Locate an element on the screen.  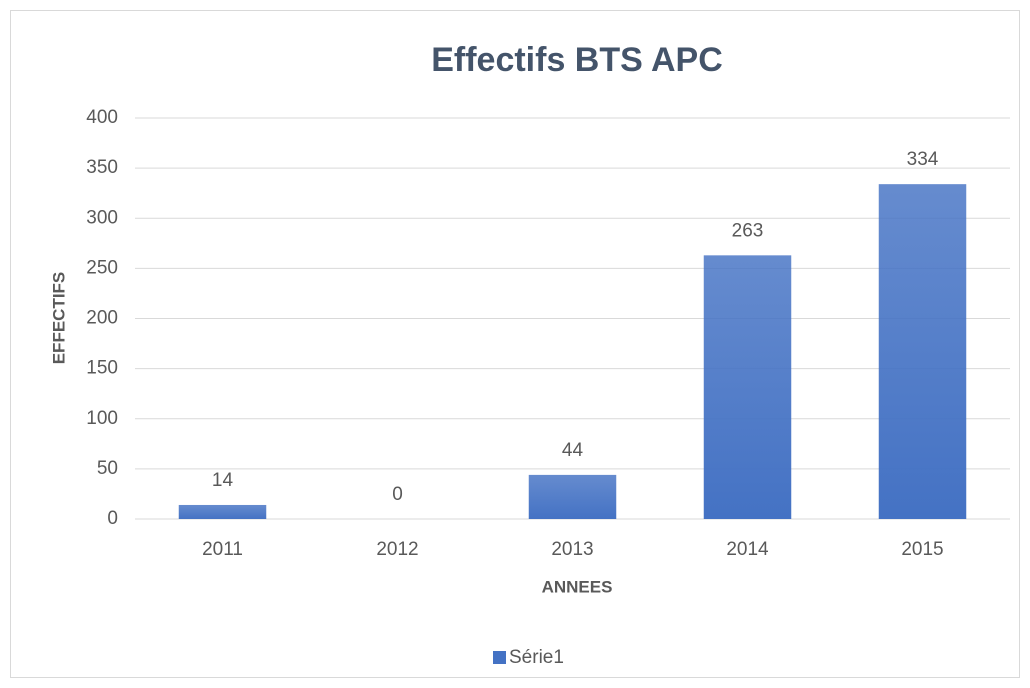
x-tick-label: 2013 is located at coordinates (572, 549).